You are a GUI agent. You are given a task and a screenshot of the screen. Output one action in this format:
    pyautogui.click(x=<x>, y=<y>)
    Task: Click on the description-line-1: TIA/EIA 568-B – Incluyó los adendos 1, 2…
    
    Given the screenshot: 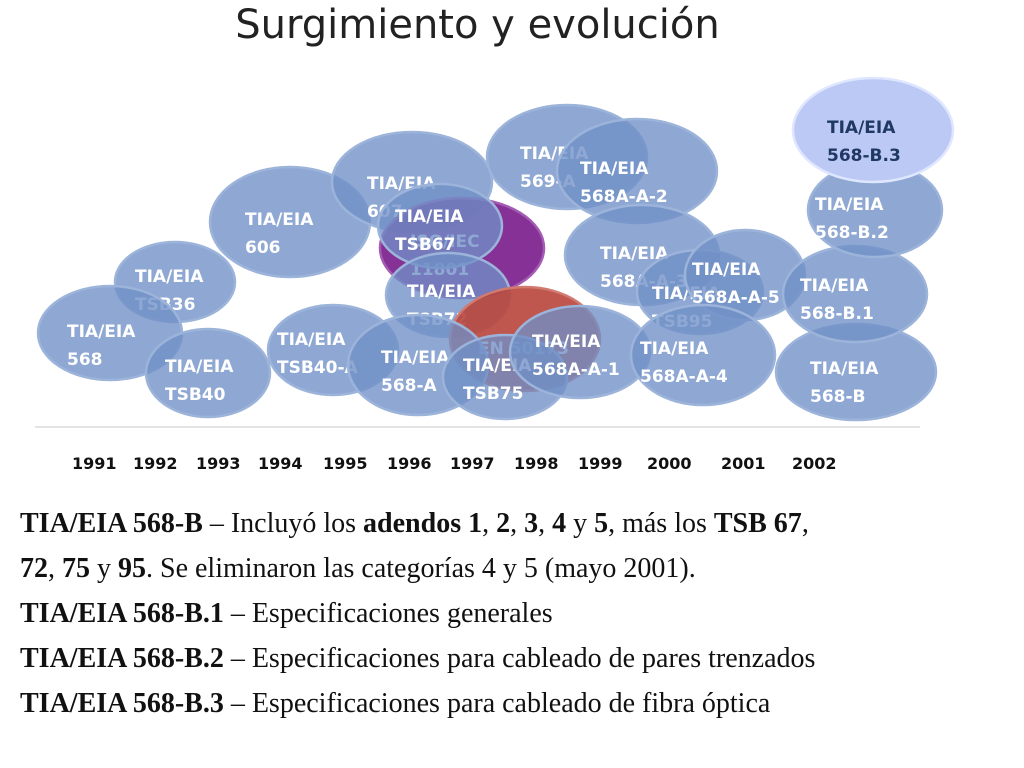 What is the action you would take?
    pyautogui.click(x=414, y=523)
    